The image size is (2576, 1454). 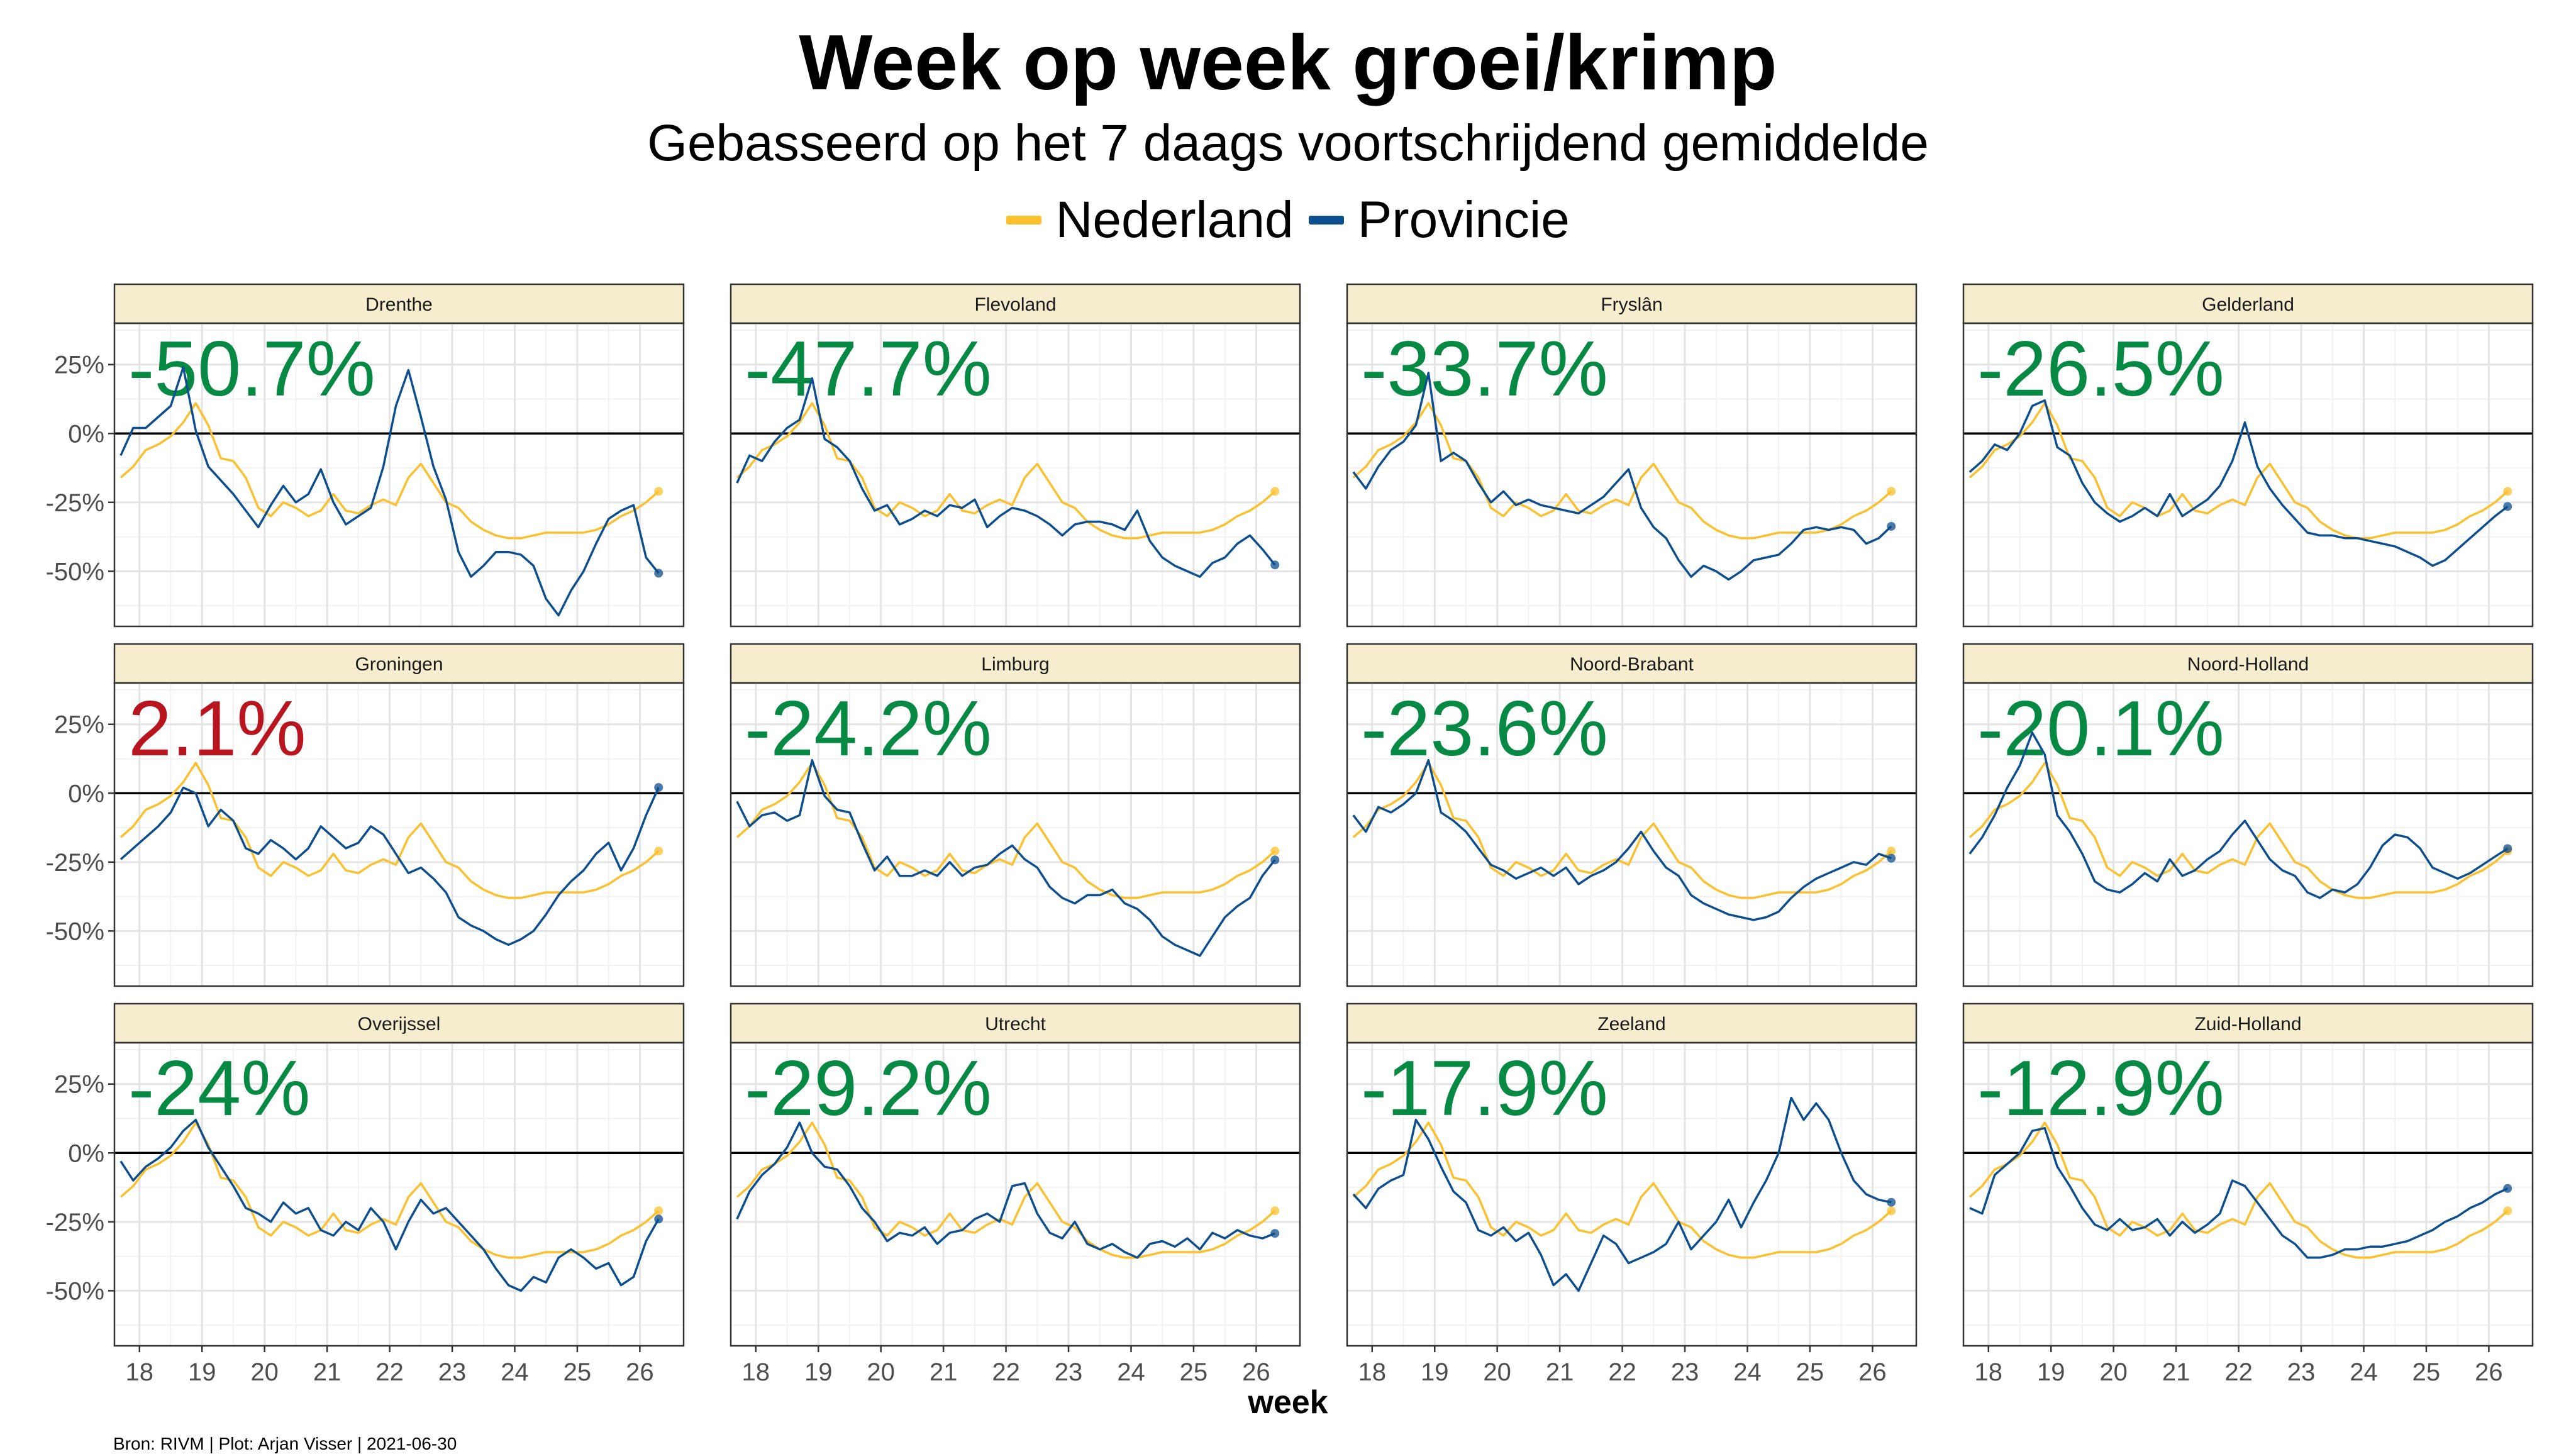 What do you see at coordinates (1288, 1402) in the screenshot?
I see `x-axis-title: week` at bounding box center [1288, 1402].